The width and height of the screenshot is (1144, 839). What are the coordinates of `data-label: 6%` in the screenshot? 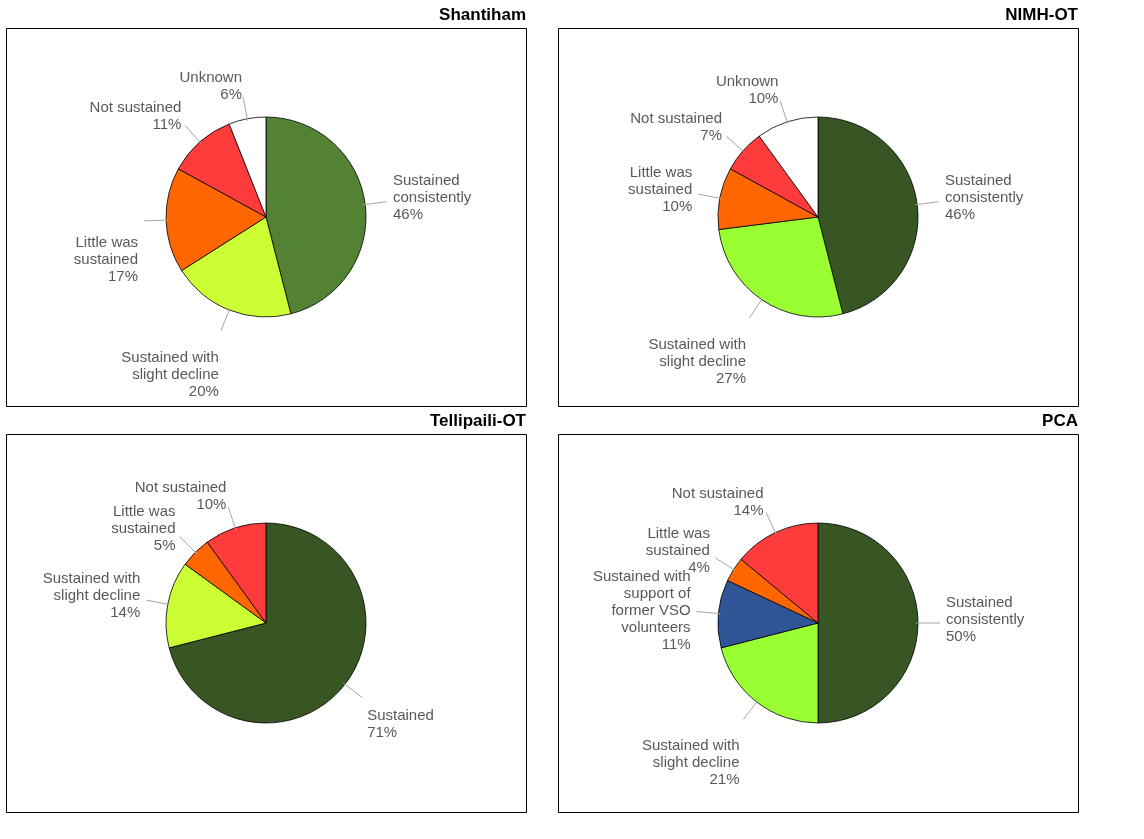 It's located at (231, 94).